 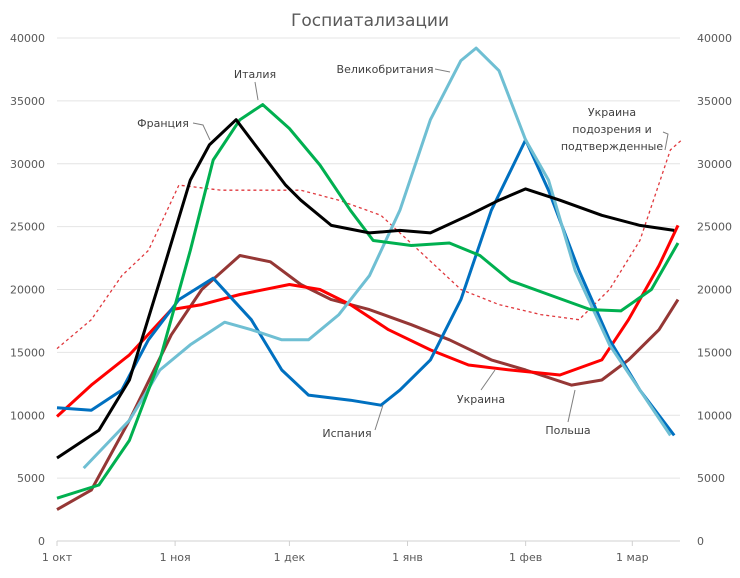 What do you see at coordinates (714, 227) in the screenshot?
I see `y-tick-label-right: 25000` at bounding box center [714, 227].